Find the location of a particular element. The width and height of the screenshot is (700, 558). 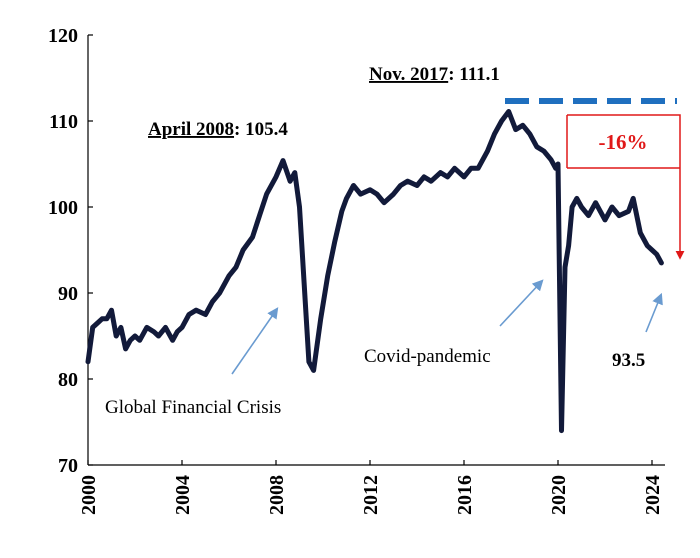

last-value-arrow is located at coordinates (654, 312).